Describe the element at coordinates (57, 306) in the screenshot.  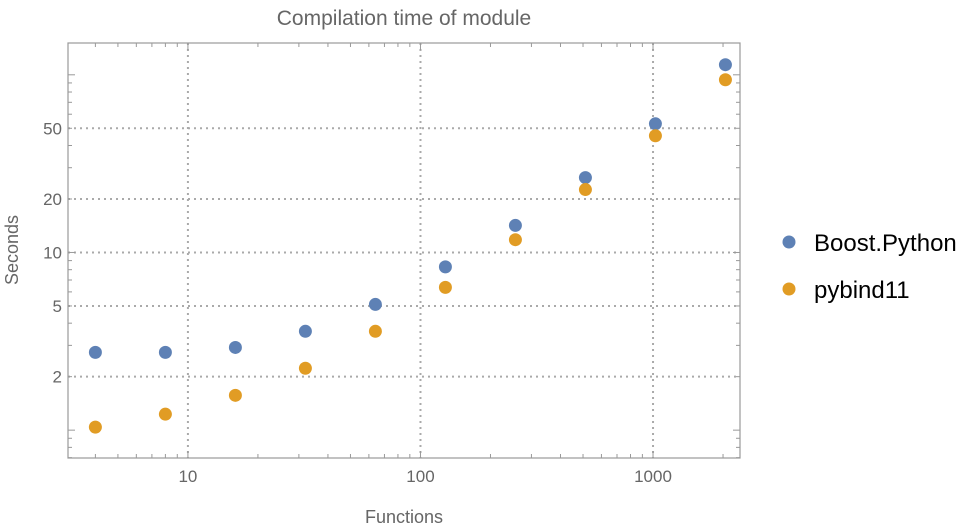
I see `y-tick-label: 5` at that location.